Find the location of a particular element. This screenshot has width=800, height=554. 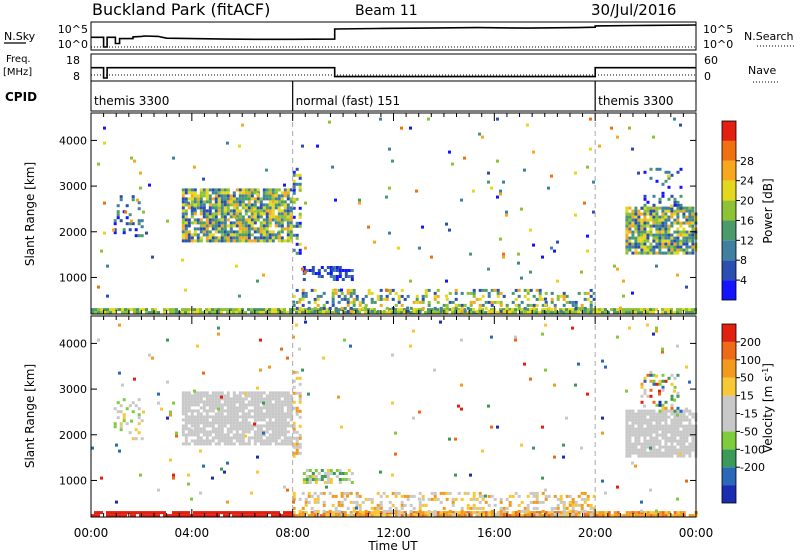

velocity-ylabel: Slant Range [km] is located at coordinates (30, 416).